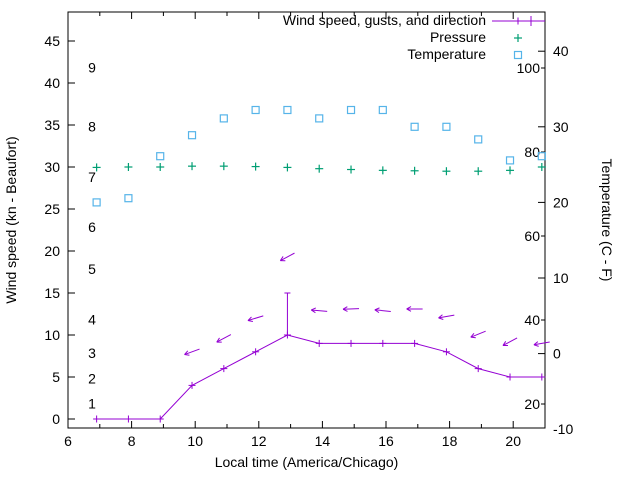 The image size is (640, 485). Describe the element at coordinates (92, 320) in the screenshot. I see `beaufort-label: 4` at that location.